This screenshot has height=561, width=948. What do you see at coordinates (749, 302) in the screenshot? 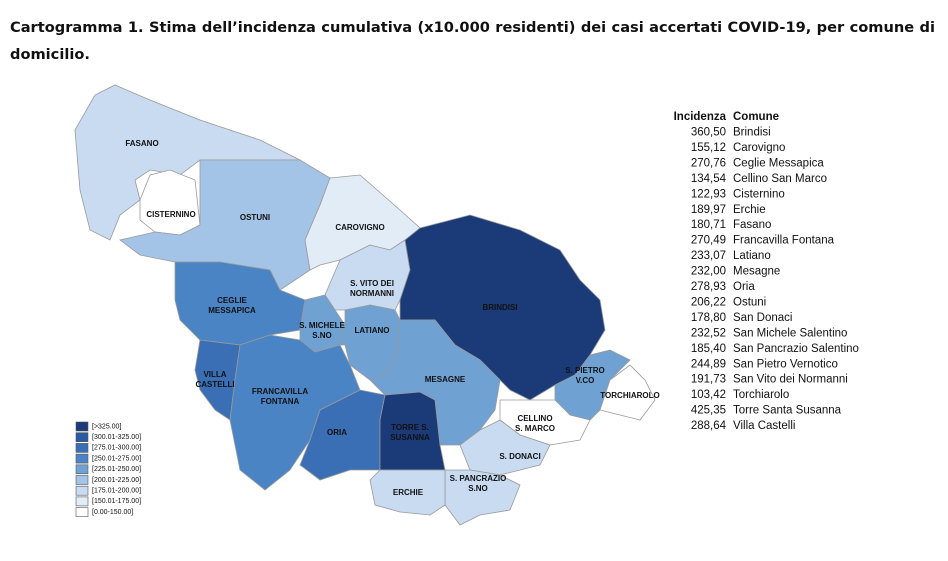
I see `table-cell: Ostuni` at bounding box center [749, 302].